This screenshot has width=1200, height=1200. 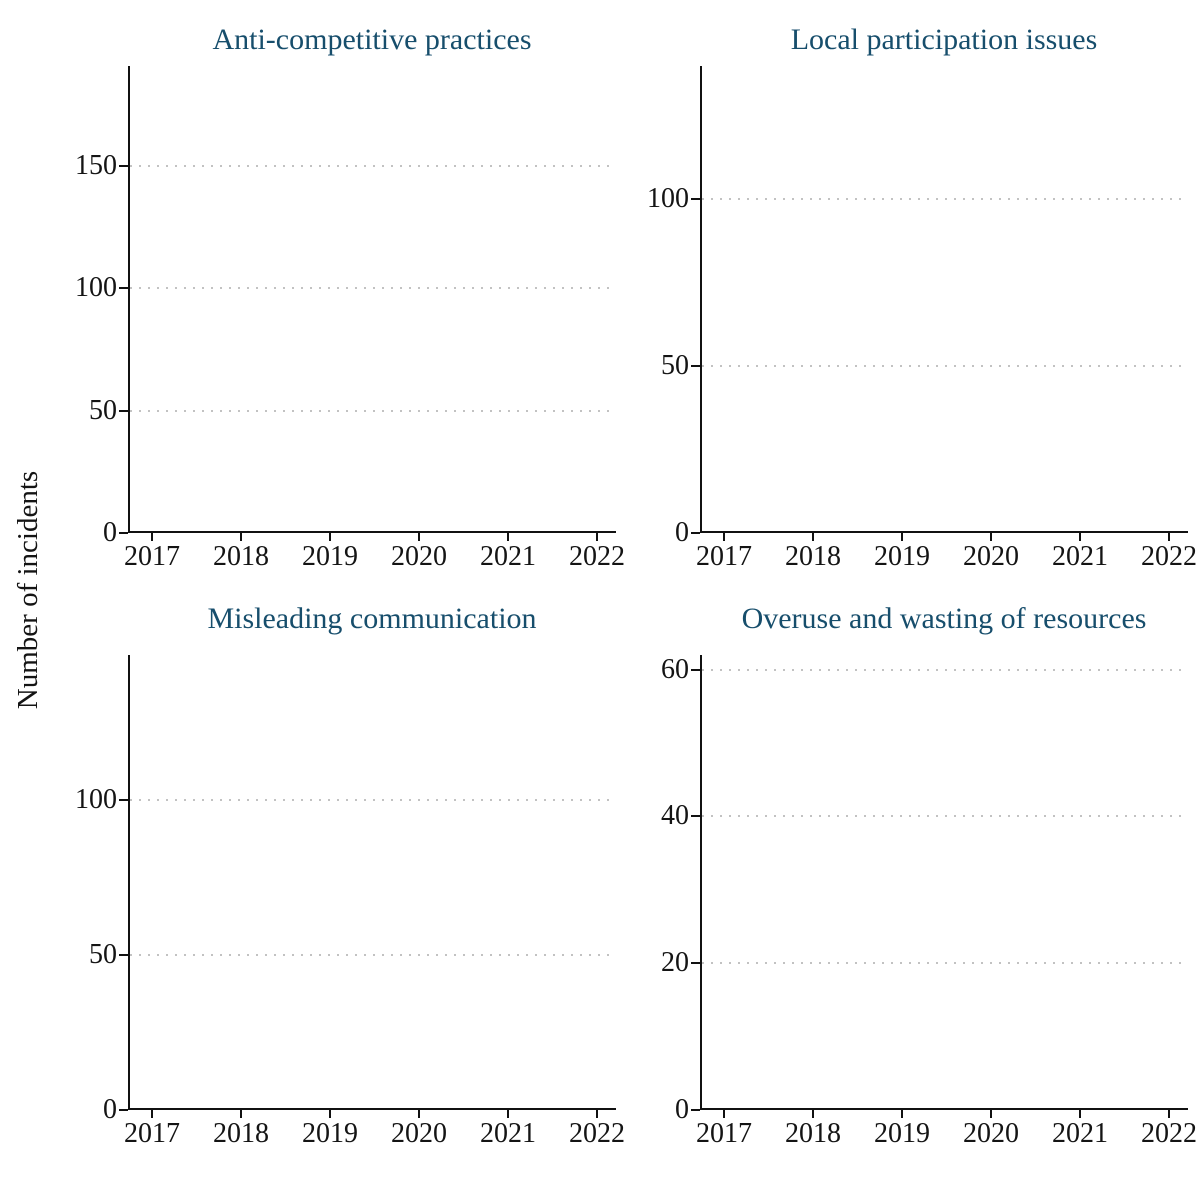 What do you see at coordinates (675, 669) in the screenshot?
I see `y-tick-label: 60` at bounding box center [675, 669].